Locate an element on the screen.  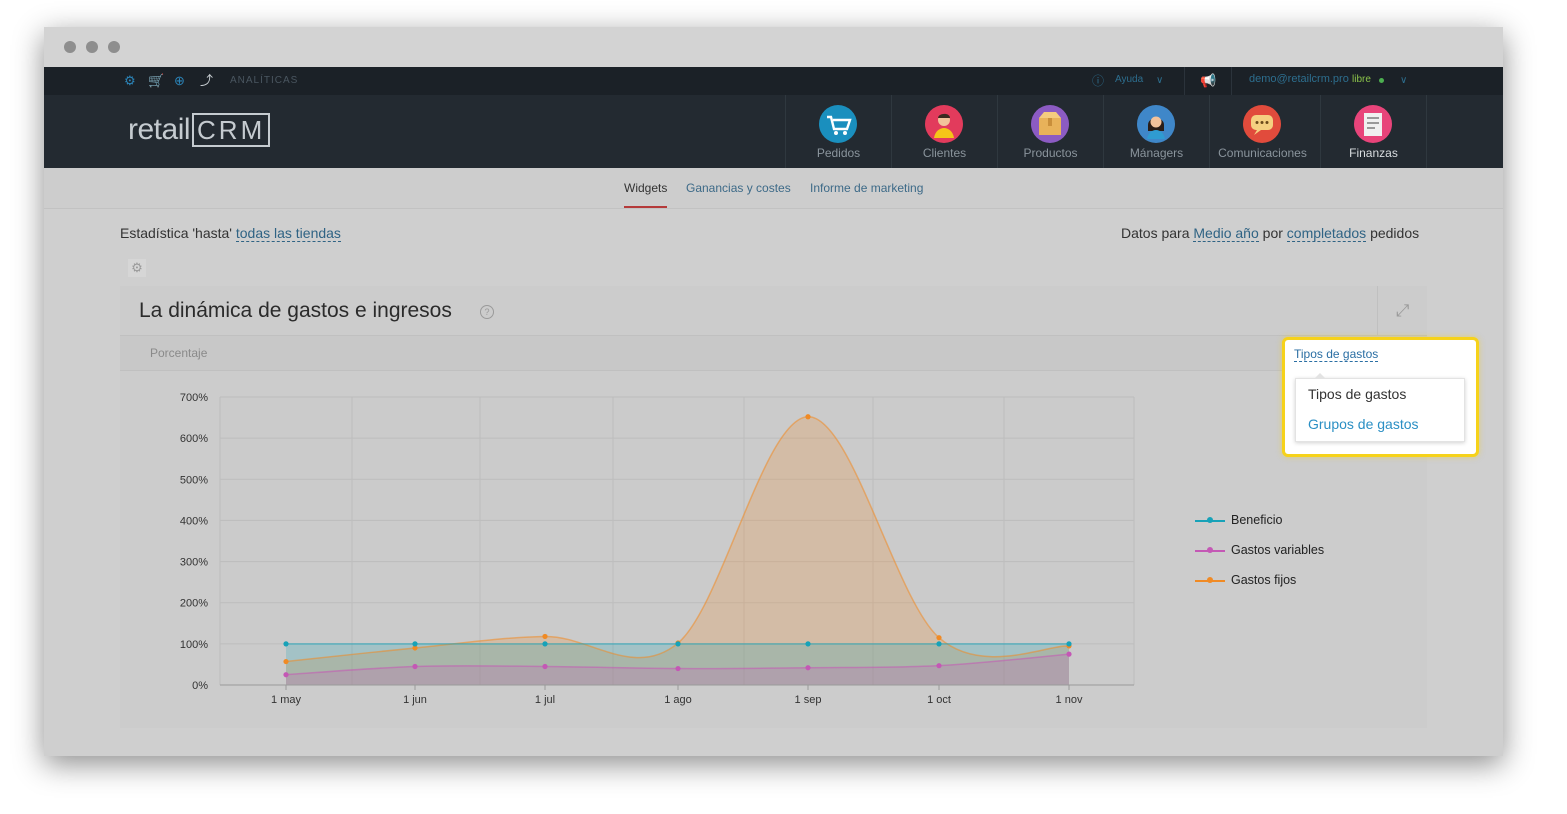
legend-label: Beneficio is located at coordinates (1257, 520).